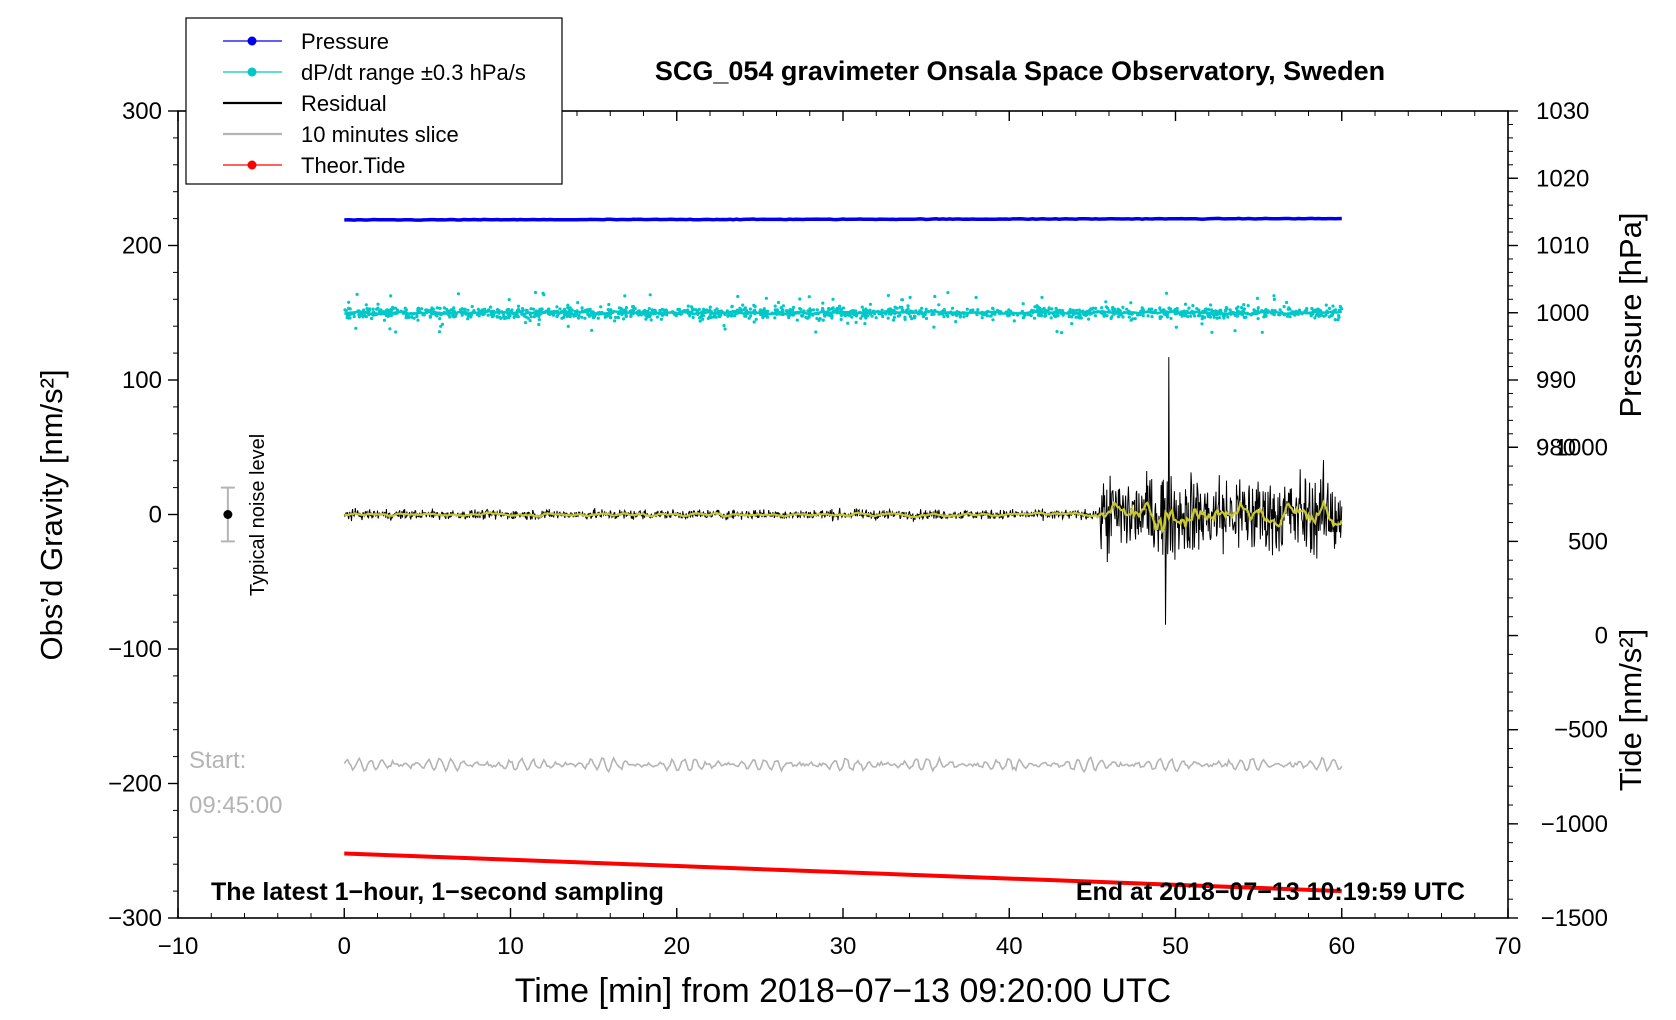 The width and height of the screenshot is (1676, 1020). Describe the element at coordinates (135, 918) in the screenshot. I see `y-tick-label: −300` at that location.